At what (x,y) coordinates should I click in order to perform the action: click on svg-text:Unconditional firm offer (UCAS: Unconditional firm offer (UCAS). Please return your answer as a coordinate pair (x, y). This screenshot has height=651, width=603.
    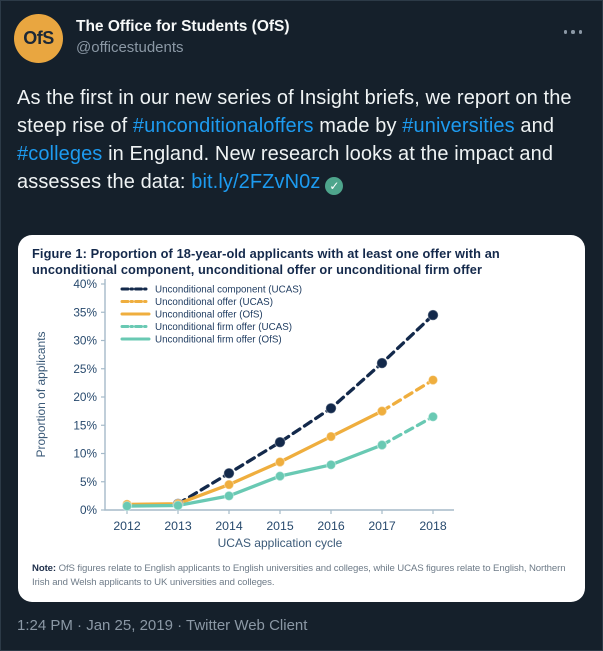
    Looking at the image, I should click on (223, 327).